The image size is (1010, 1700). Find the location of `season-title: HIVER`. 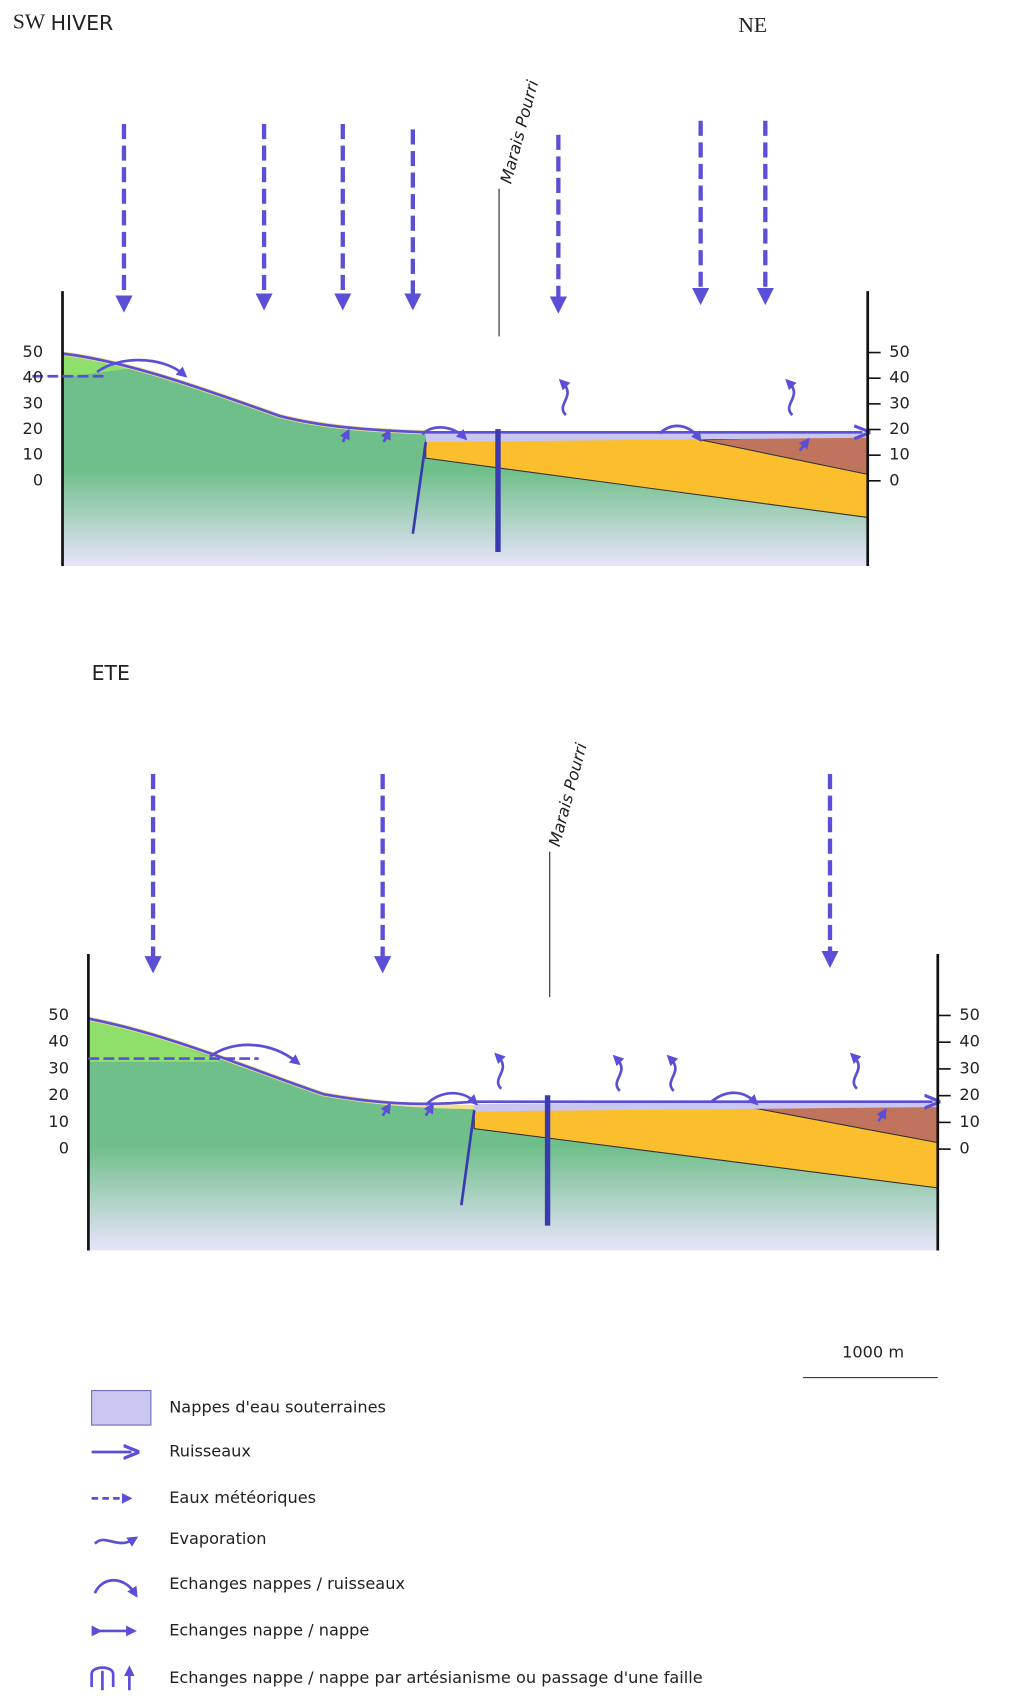

season-title: HIVER is located at coordinates (82, 23).